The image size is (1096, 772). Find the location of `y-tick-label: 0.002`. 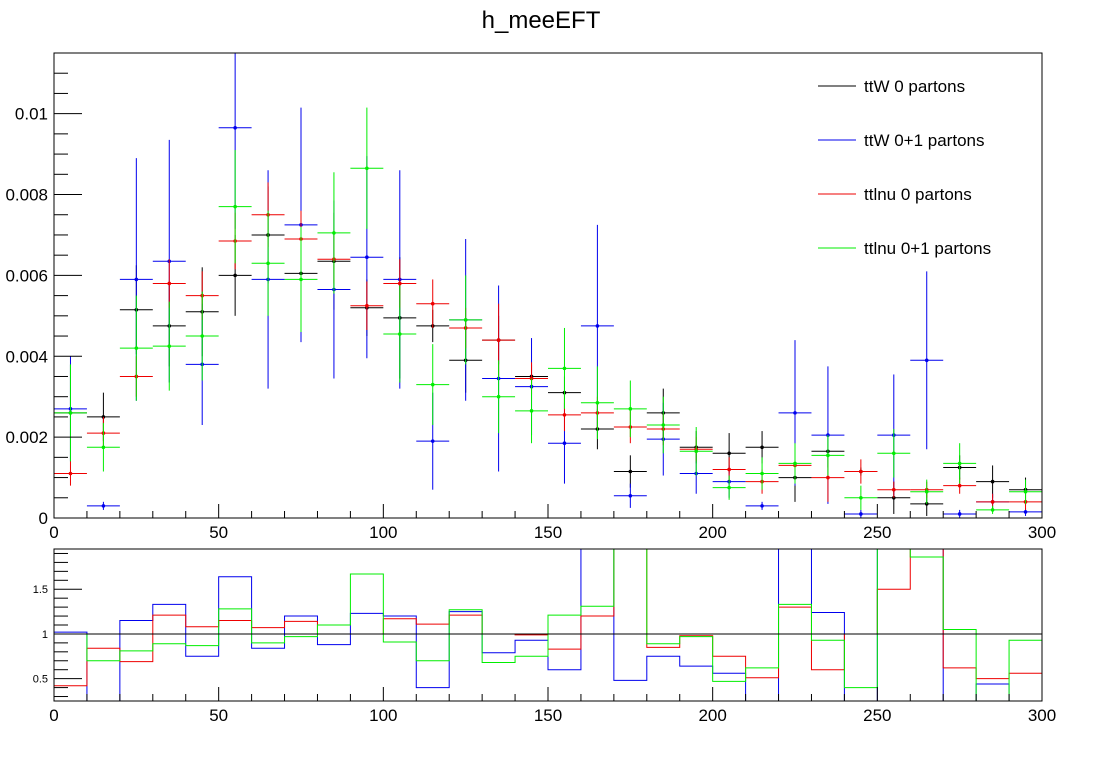

y-tick-label: 0.002 is located at coordinates (26, 437).